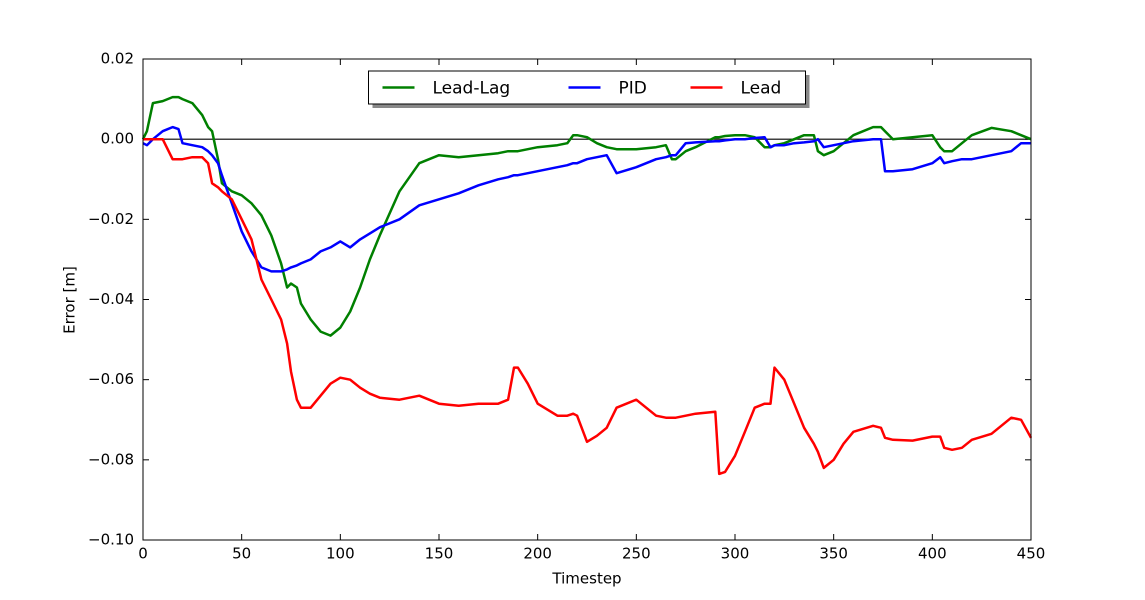  Describe the element at coordinates (117, 139) in the screenshot. I see `y-tick-label: 0.00` at that location.